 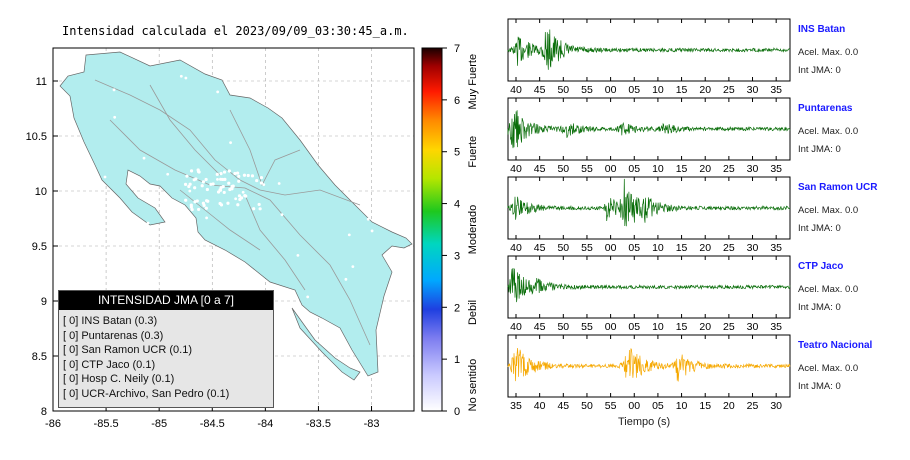 What do you see at coordinates (110, 321) in the screenshot?
I see `legend-entry: [ 0] INS Batan (0.3)` at bounding box center [110, 321].